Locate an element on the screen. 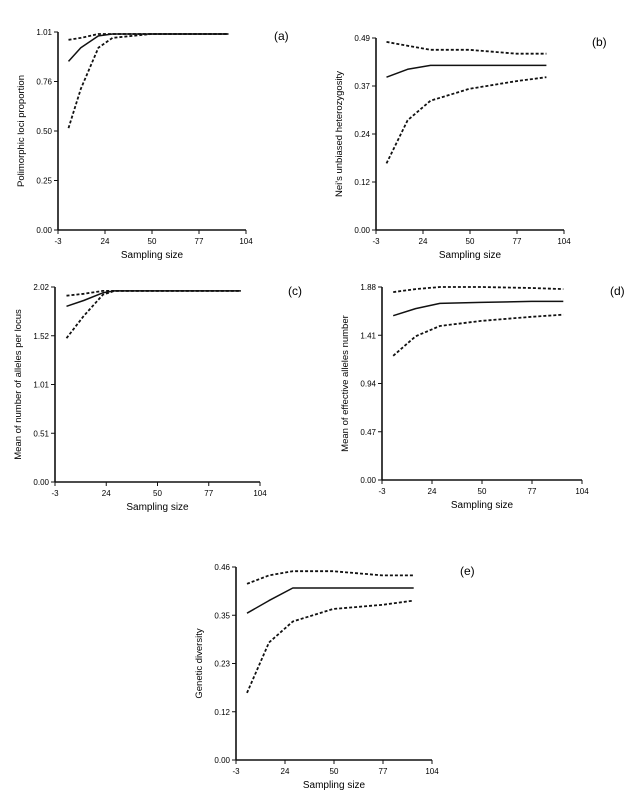 Image resolution: width=625 pixels, height=797 pixels. panel-label: (d) is located at coordinates (617, 291).